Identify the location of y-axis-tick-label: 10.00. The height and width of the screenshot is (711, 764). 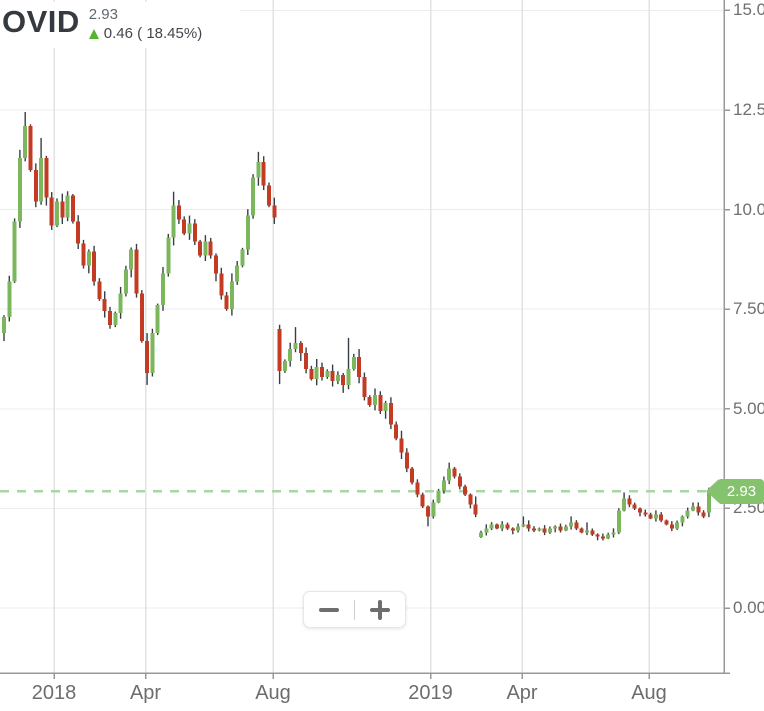
(748, 209).